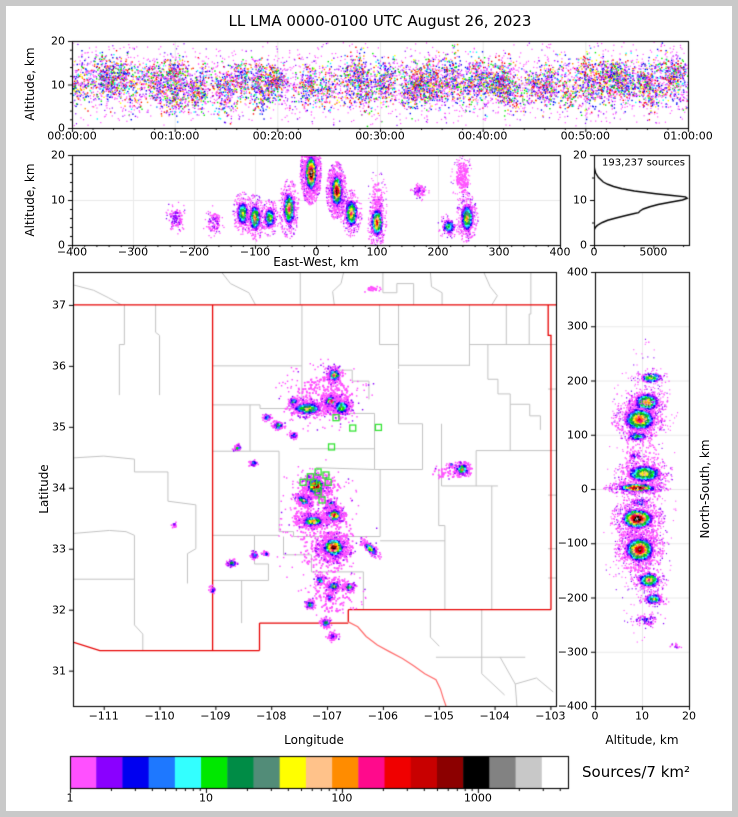 The height and width of the screenshot is (817, 738). Describe the element at coordinates (59, 427) in the screenshot. I see `lat-tick-label: 35` at that location.